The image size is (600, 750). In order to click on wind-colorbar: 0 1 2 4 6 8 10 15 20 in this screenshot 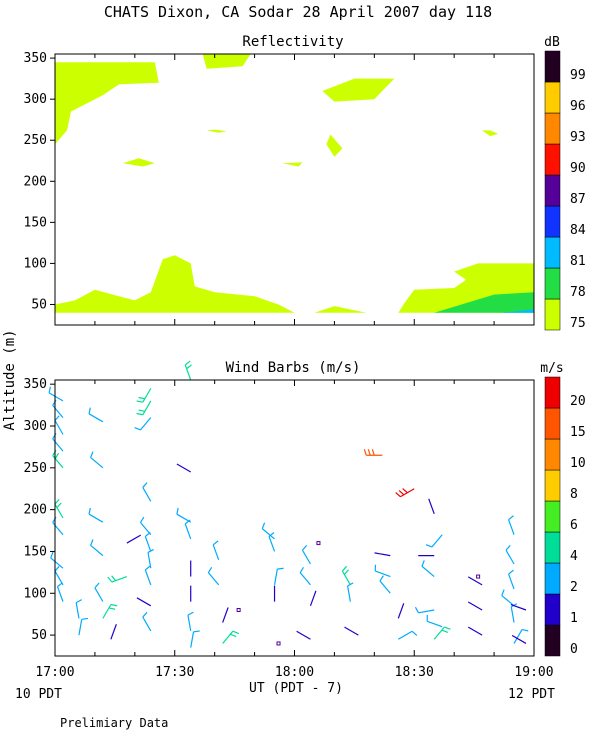, I will do `click(565, 516)`.